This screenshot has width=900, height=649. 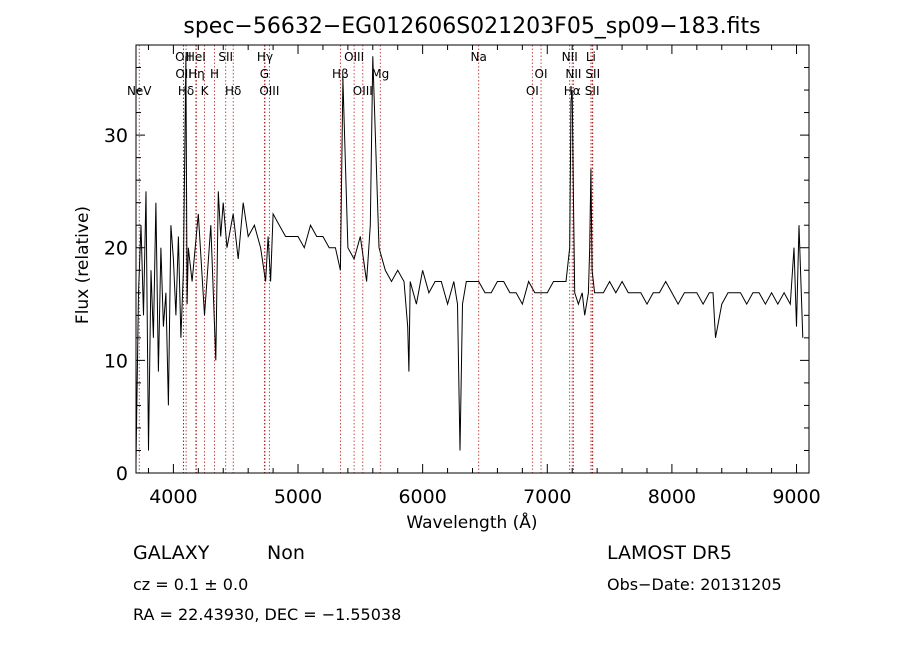 What do you see at coordinates (471, 522) in the screenshot?
I see `x-axis-label: Wavelength (Å)` at bounding box center [471, 522].